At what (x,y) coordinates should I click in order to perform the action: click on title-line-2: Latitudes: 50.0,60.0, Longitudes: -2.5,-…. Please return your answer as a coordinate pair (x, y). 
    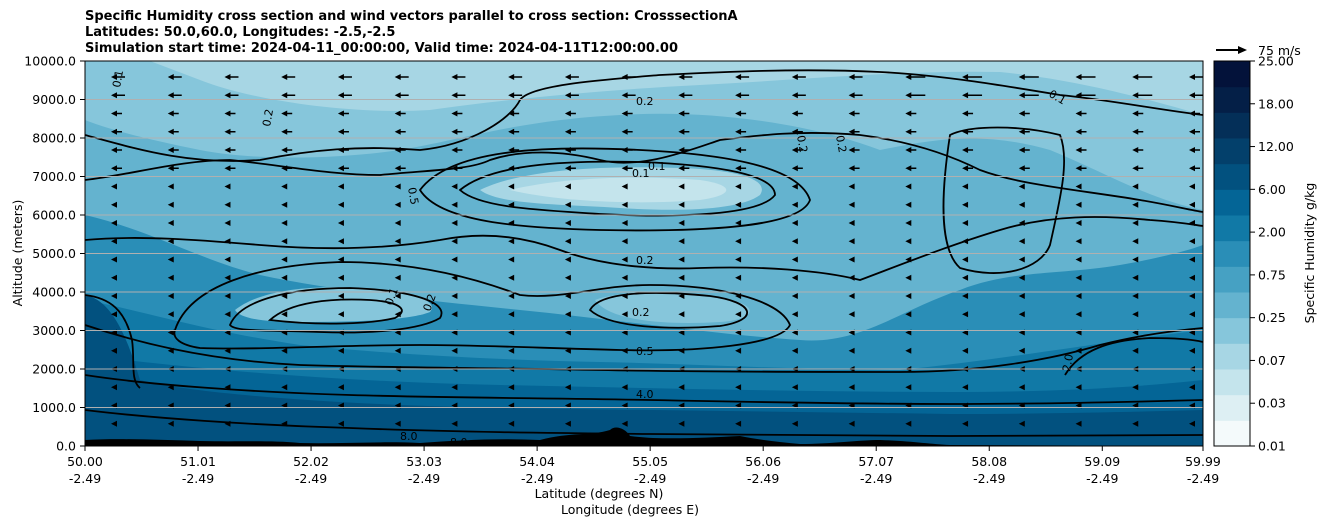
    Looking at the image, I should click on (240, 32).